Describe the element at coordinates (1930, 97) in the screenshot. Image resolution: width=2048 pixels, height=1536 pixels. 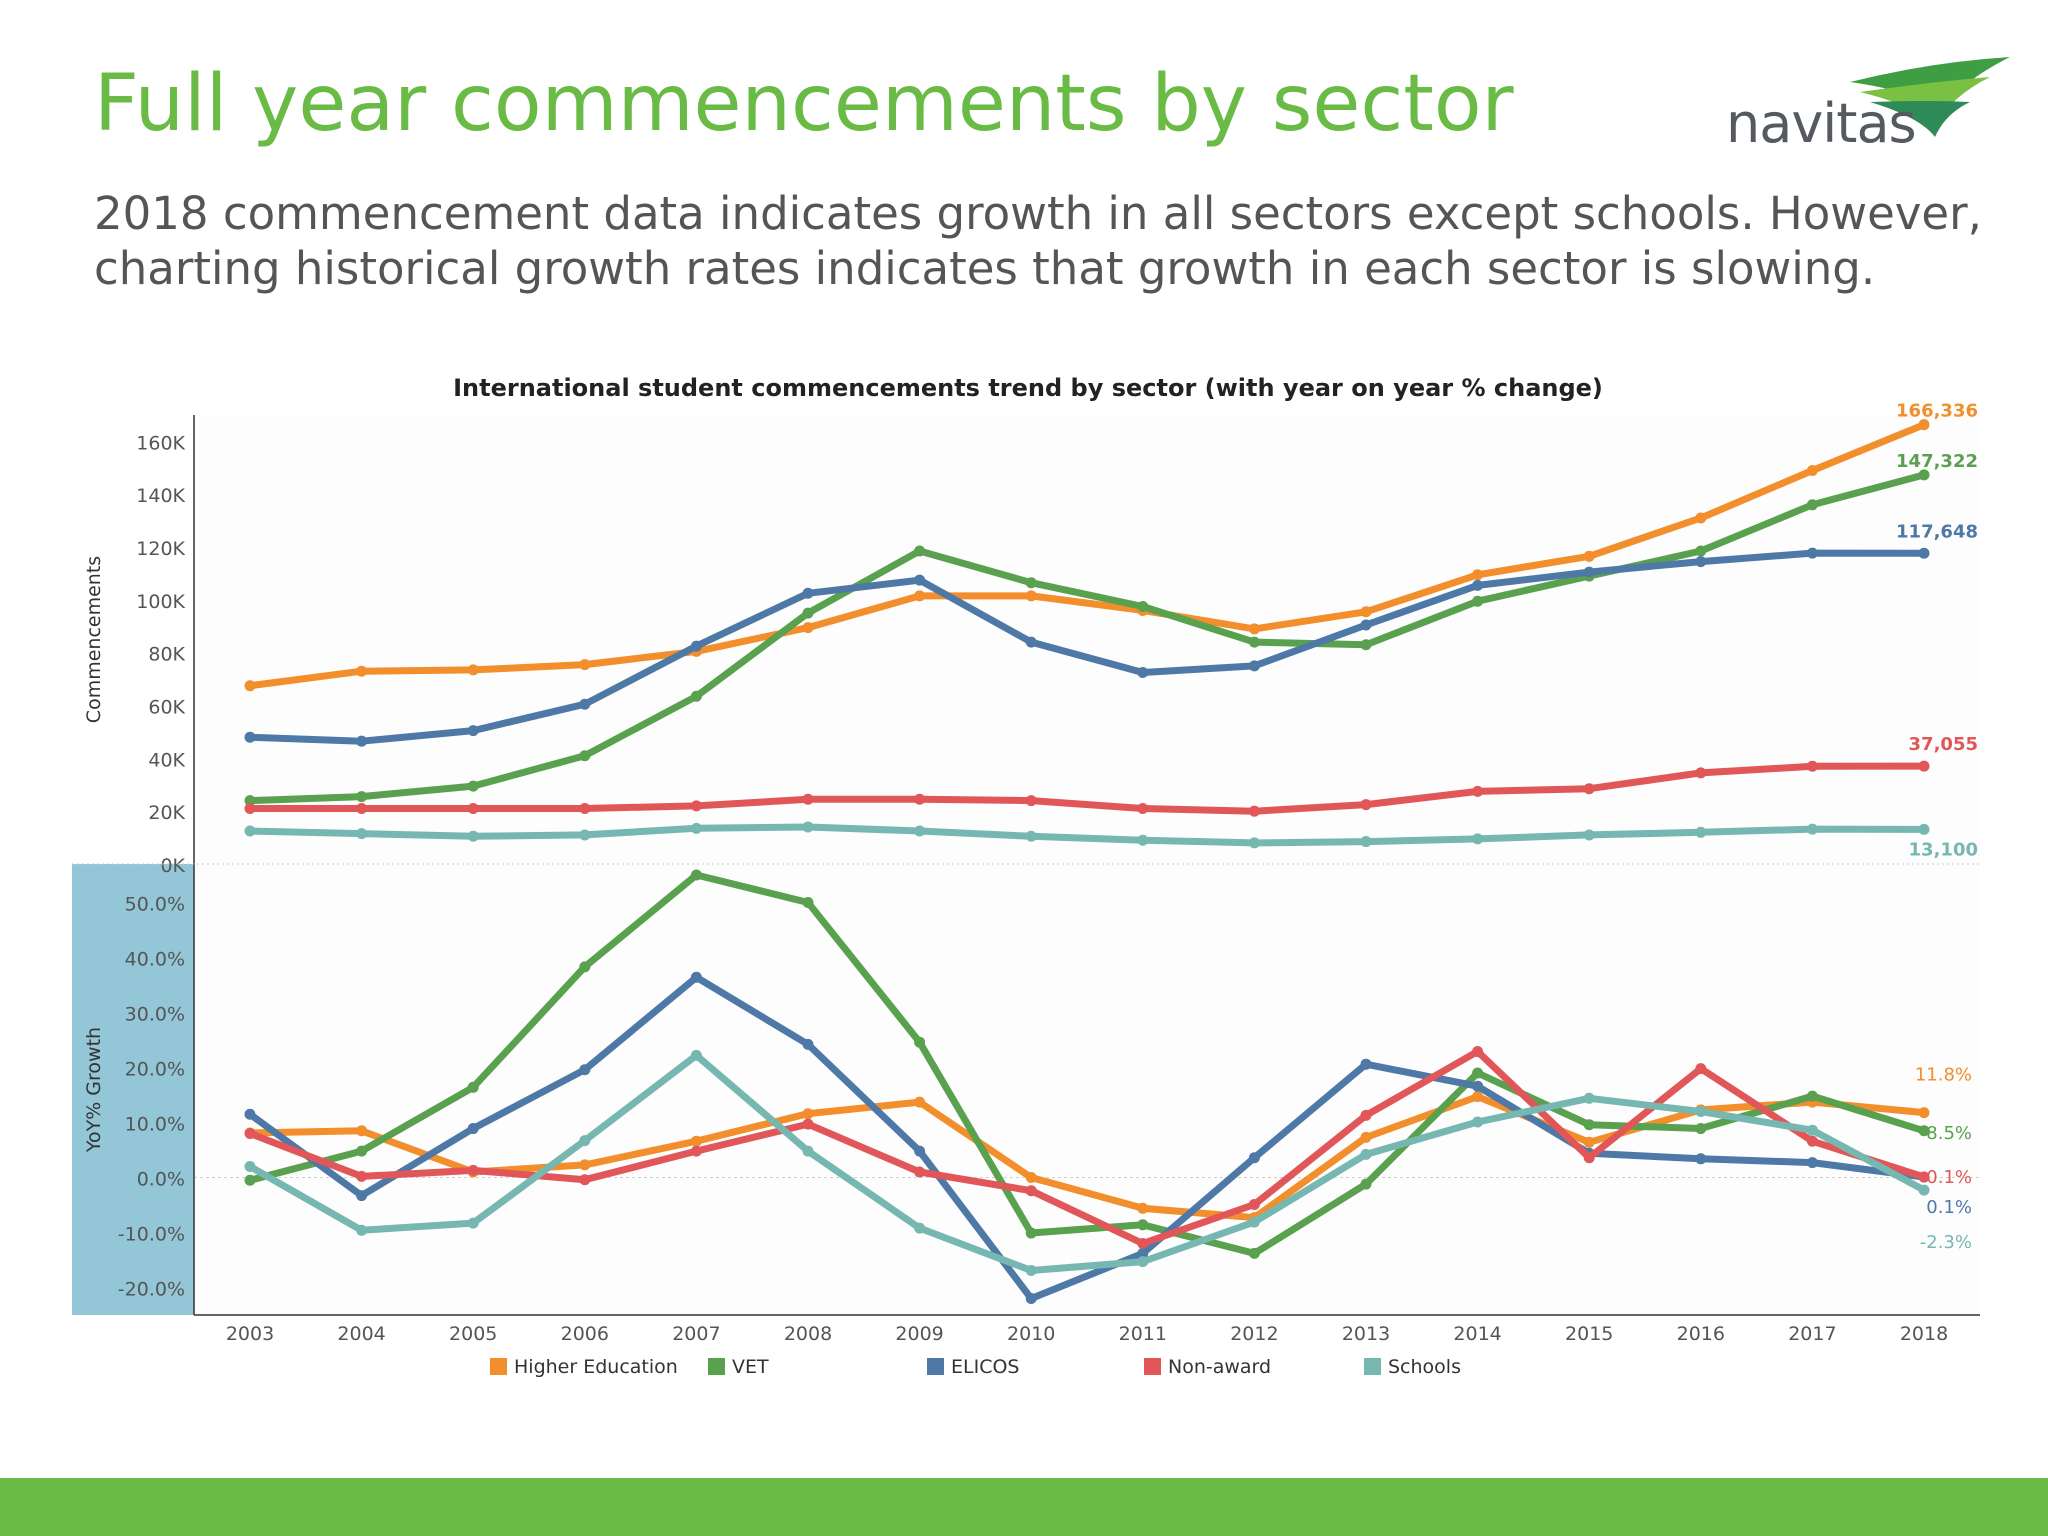
I see `swoosh-icon` at that location.